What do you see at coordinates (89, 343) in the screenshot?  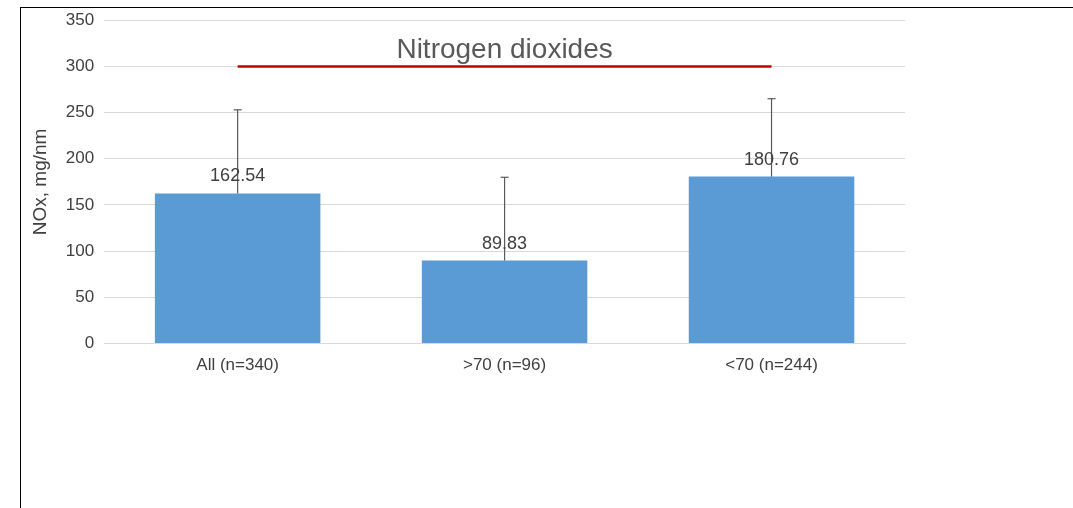 I see `y-tick-label: 0` at bounding box center [89, 343].